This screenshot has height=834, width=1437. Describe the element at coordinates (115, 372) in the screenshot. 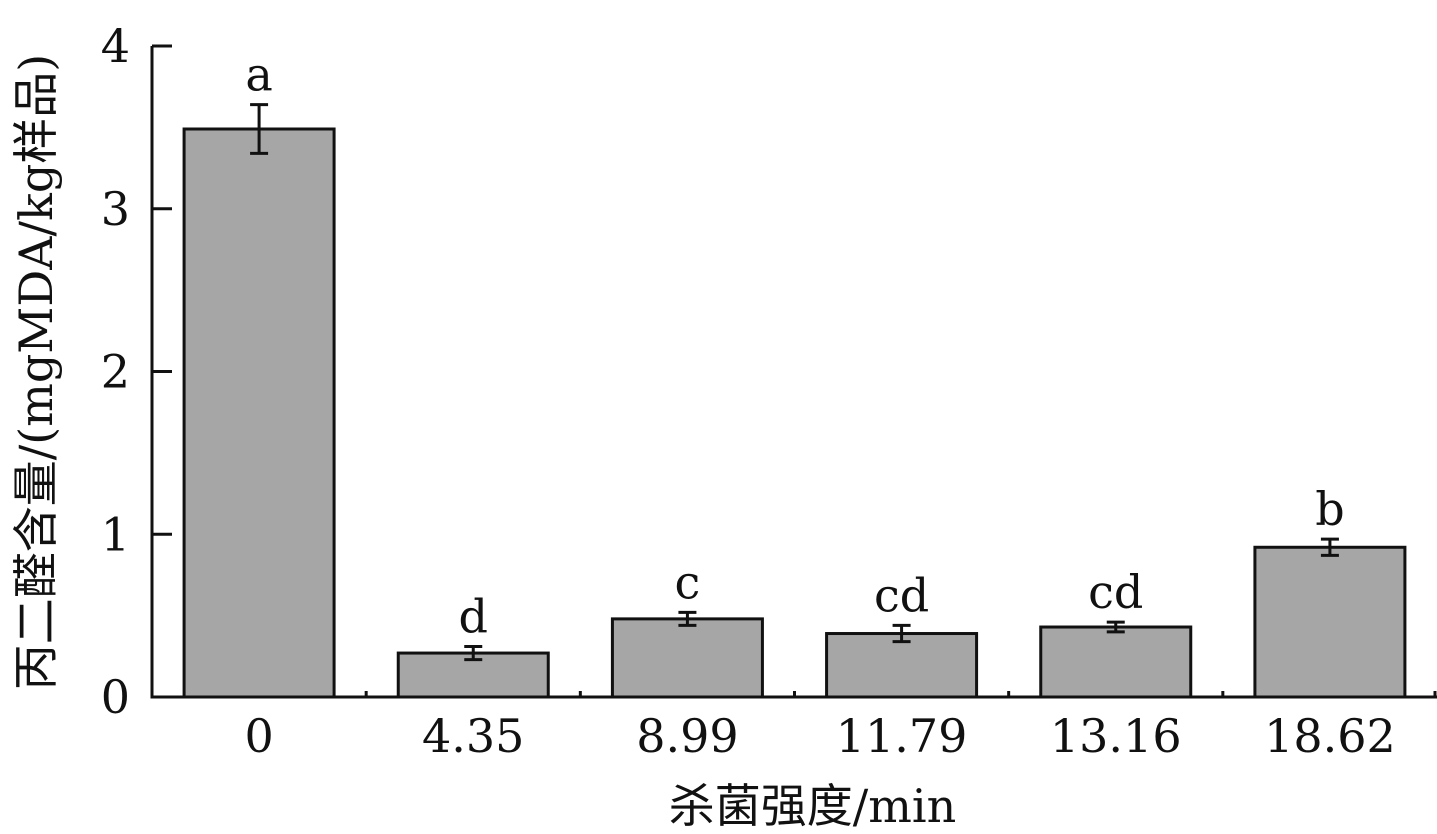

I see `y-tick-label: 2` at that location.